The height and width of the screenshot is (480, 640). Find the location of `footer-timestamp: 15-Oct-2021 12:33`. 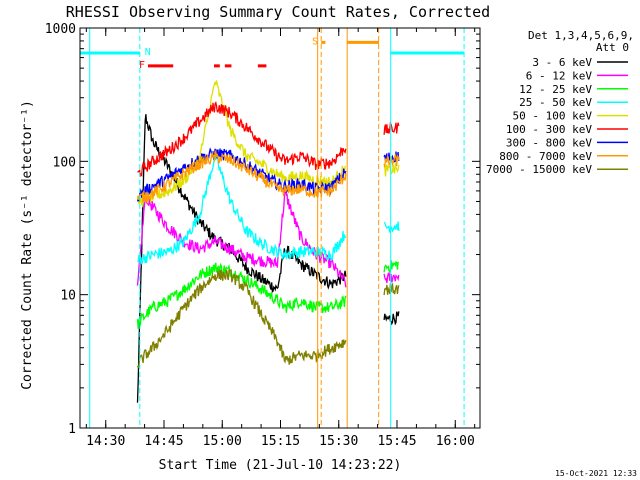

footer-timestamp: 15-Oct-2021 12:33 is located at coordinates (596, 473).